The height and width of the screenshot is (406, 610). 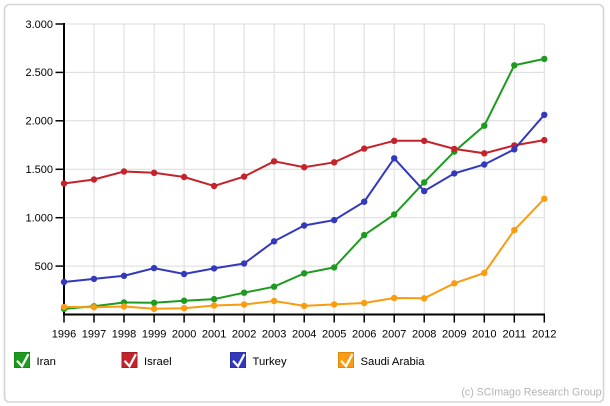 What do you see at coordinates (424, 335) in the screenshot?
I see `svg-text: 2008` at bounding box center [424, 335].